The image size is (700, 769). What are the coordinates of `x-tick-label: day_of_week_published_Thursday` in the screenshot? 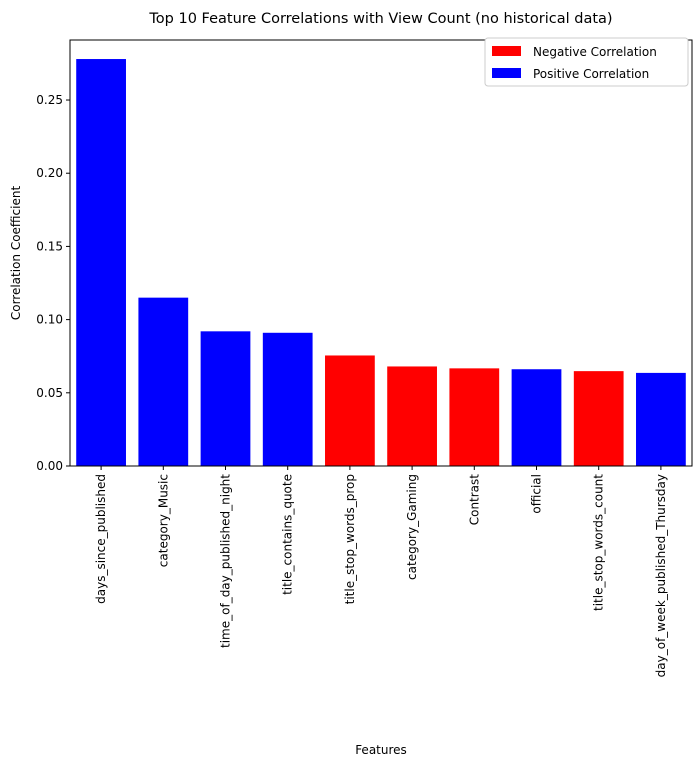 It's located at (661, 575).